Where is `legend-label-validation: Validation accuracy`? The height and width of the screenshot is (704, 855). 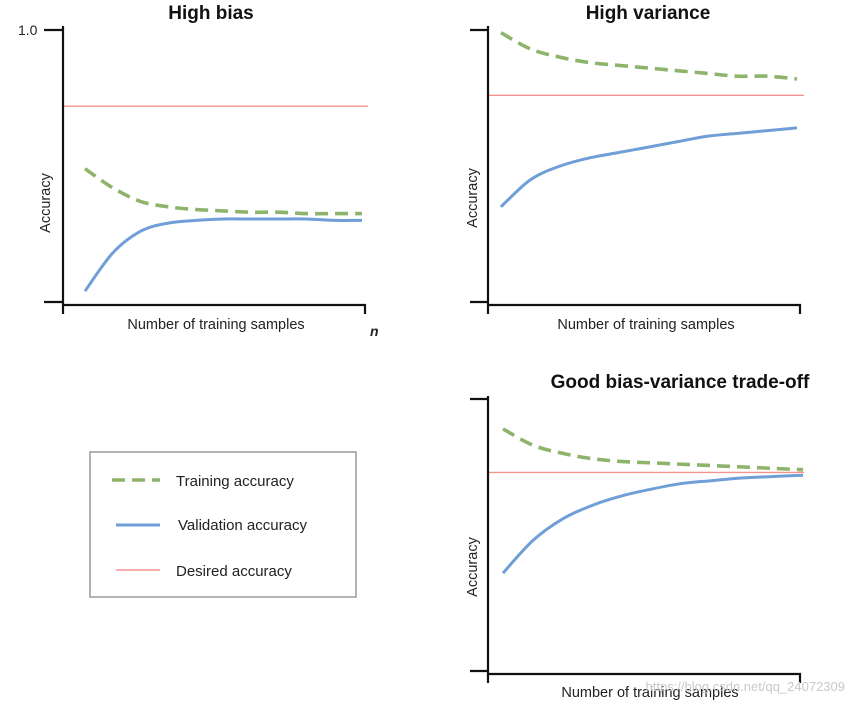 legend-label-validation: Validation accuracy is located at coordinates (242, 525).